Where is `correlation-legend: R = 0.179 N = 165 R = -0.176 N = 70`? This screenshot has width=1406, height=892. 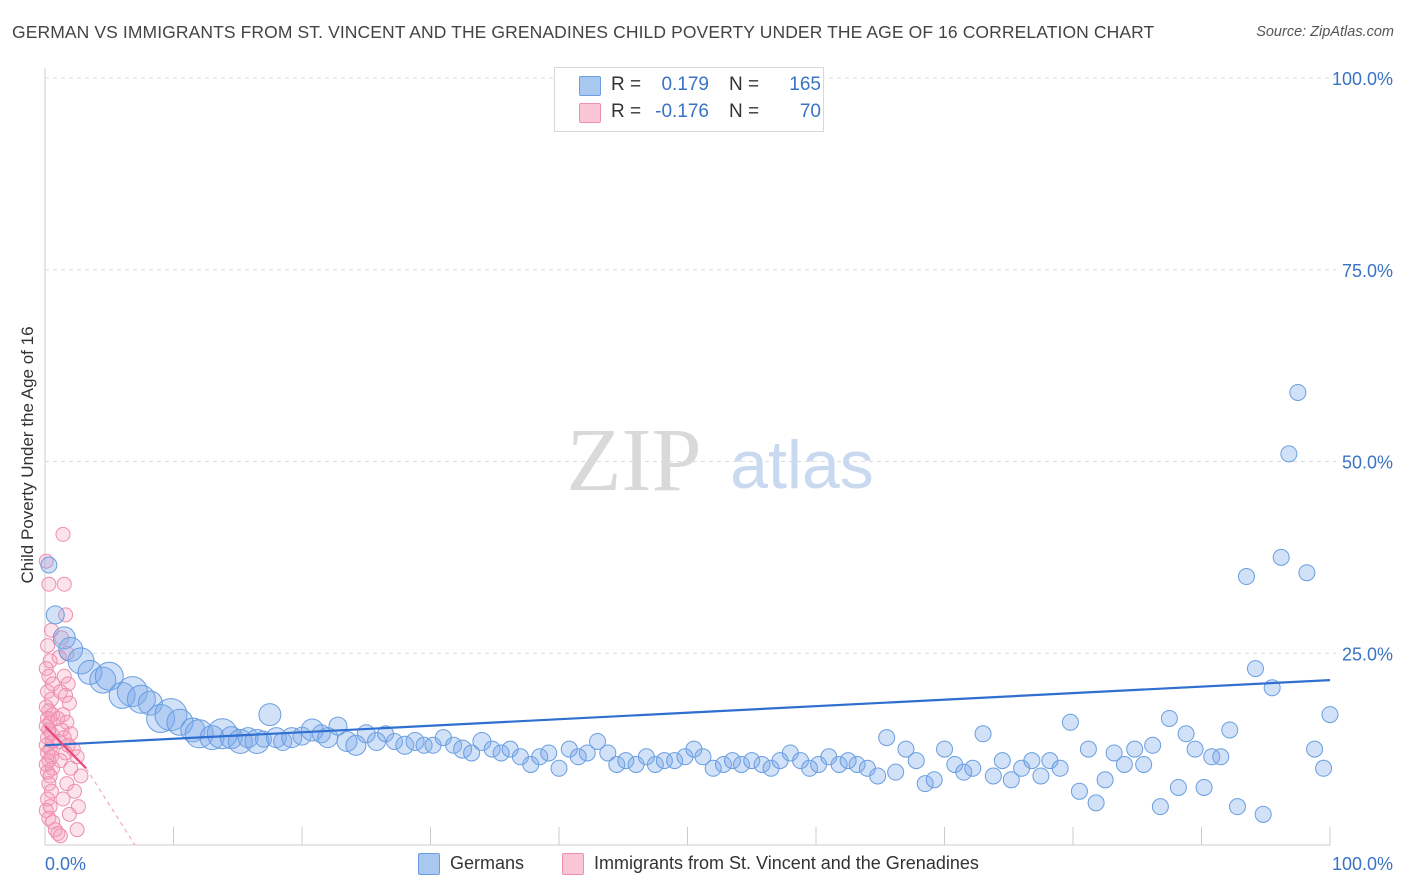 correlation-legend: R = 0.179 N = 165 R = -0.176 N = 70 is located at coordinates (689, 99).